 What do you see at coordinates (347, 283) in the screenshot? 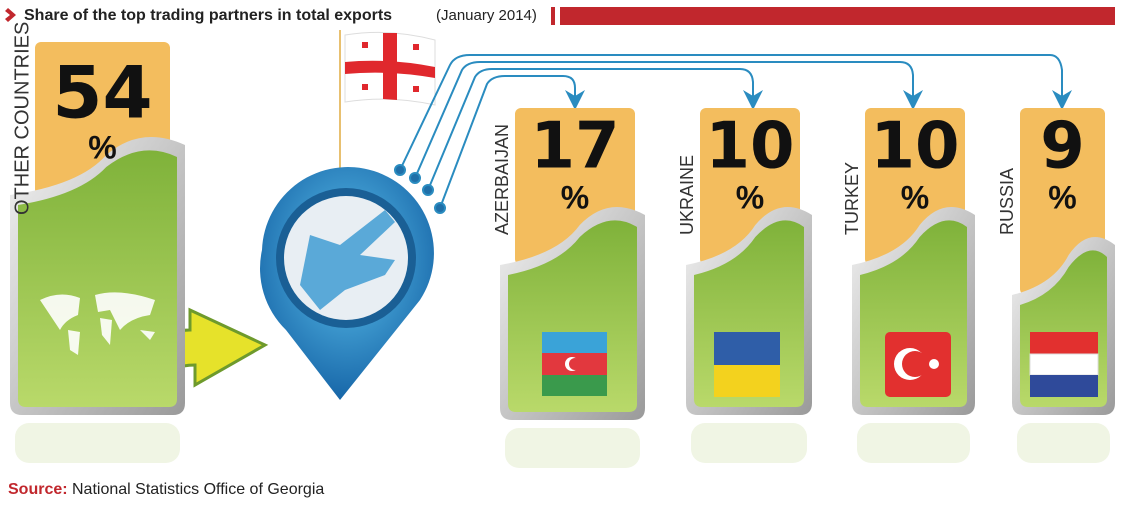
I see `pin-icon` at bounding box center [347, 283].